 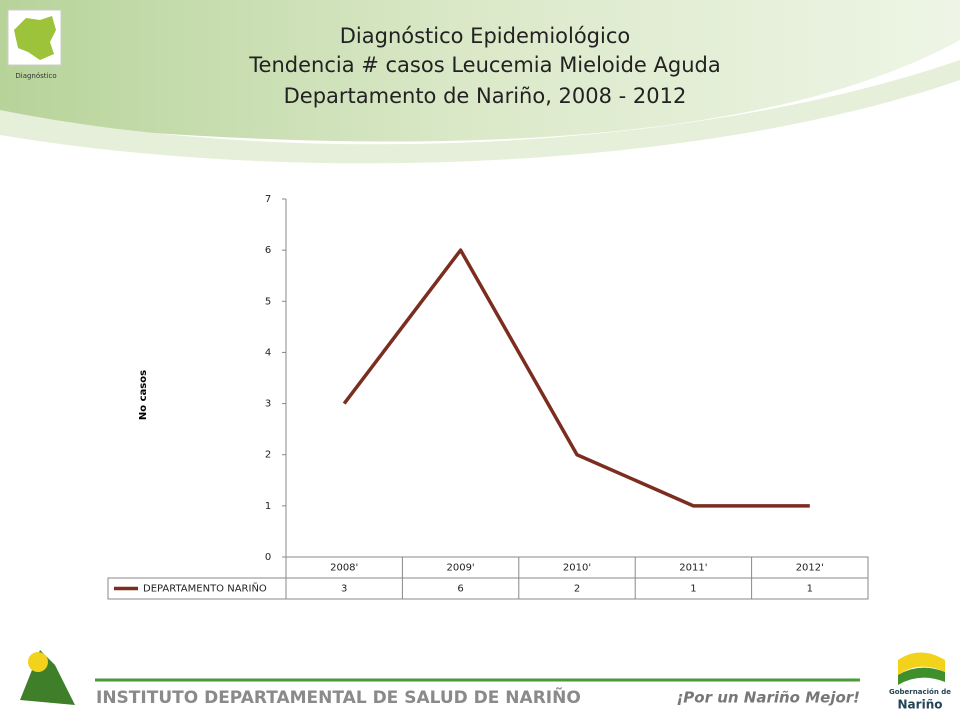 I want to click on data-table-value: 3, so click(x=344, y=589).